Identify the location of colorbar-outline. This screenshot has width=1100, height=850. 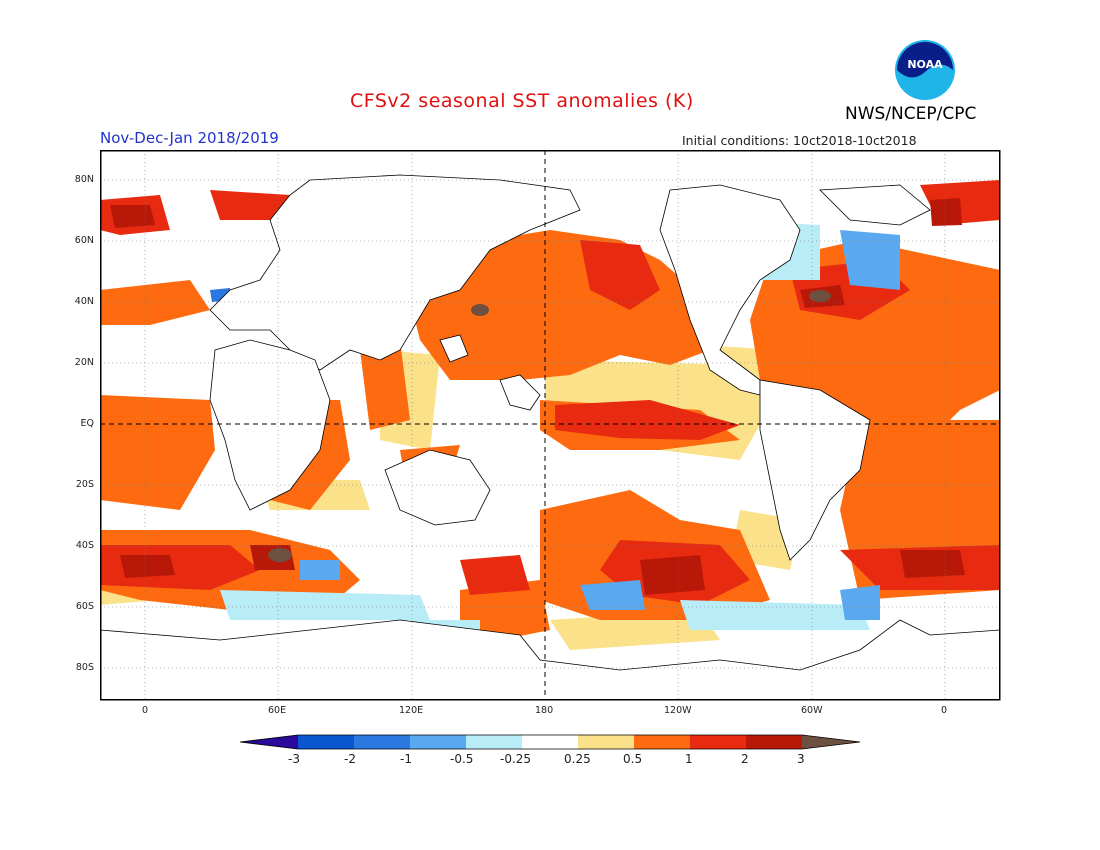
(550, 742).